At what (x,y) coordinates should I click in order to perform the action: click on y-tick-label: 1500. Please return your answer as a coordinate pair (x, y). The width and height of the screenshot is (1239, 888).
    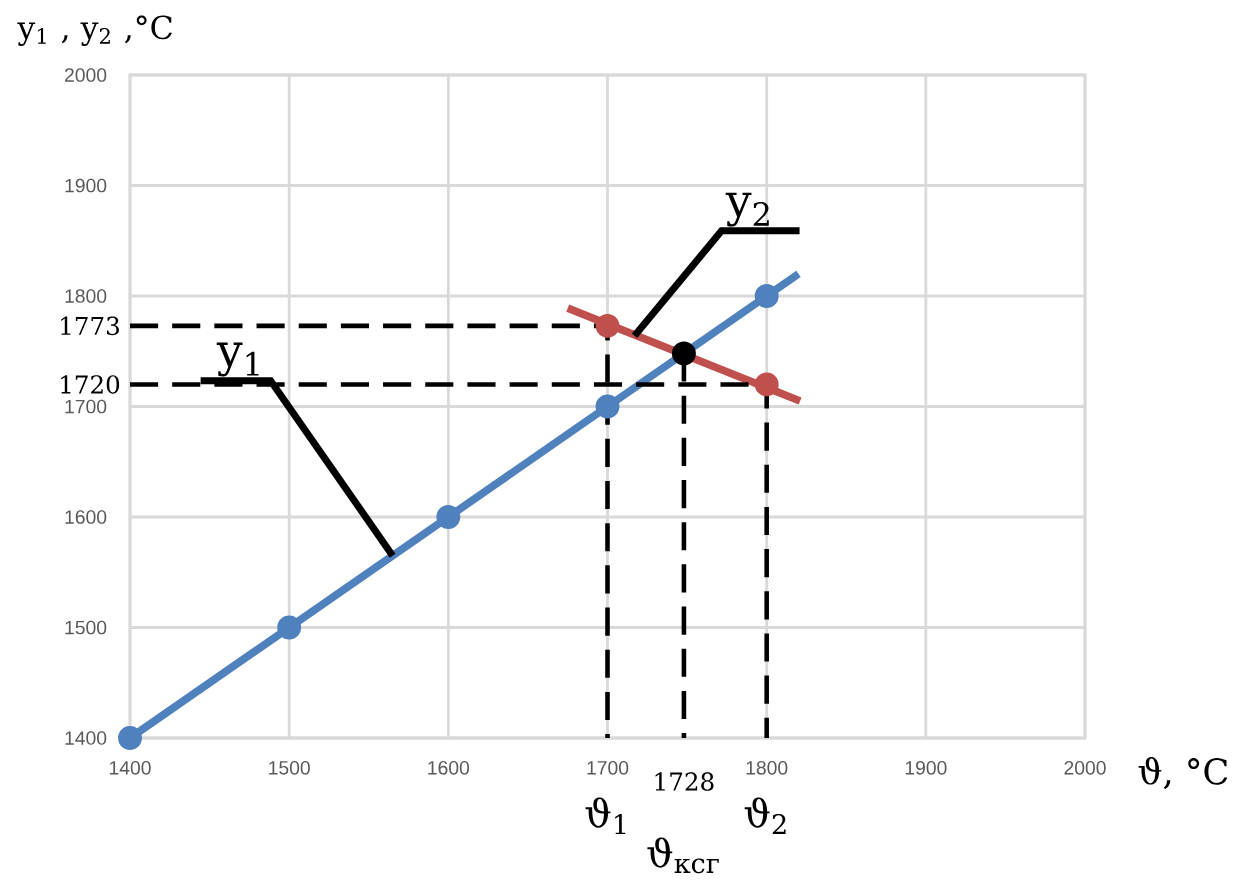
    Looking at the image, I should click on (86, 627).